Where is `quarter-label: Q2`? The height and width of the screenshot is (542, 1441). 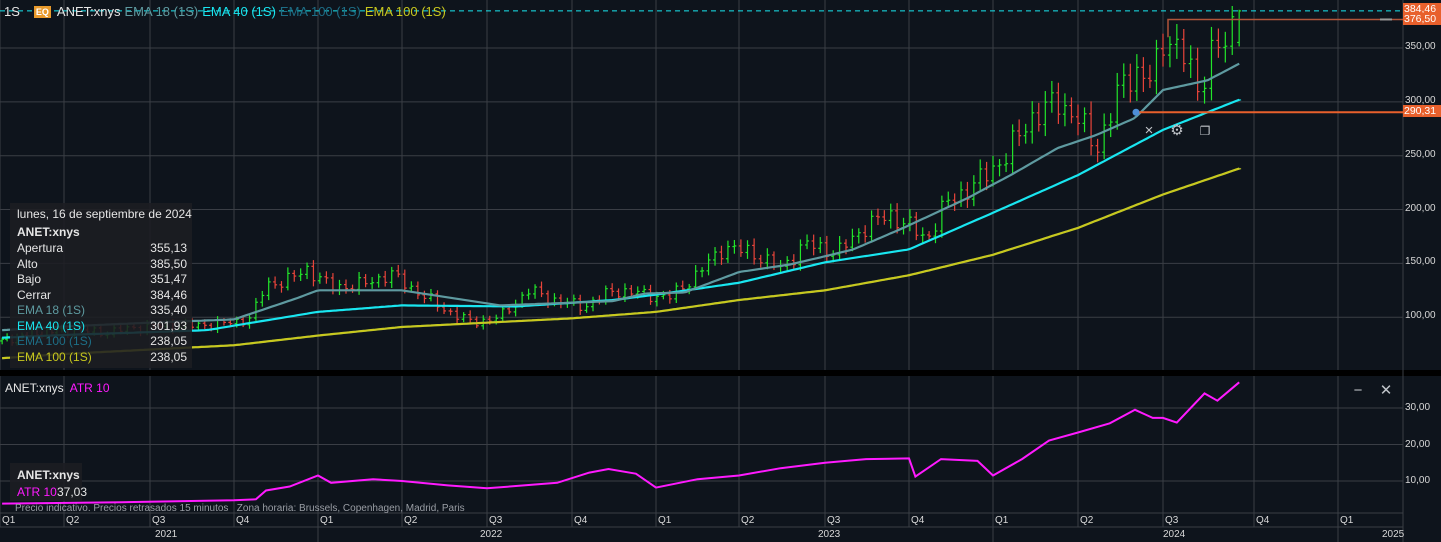 quarter-label: Q2 is located at coordinates (748, 520).